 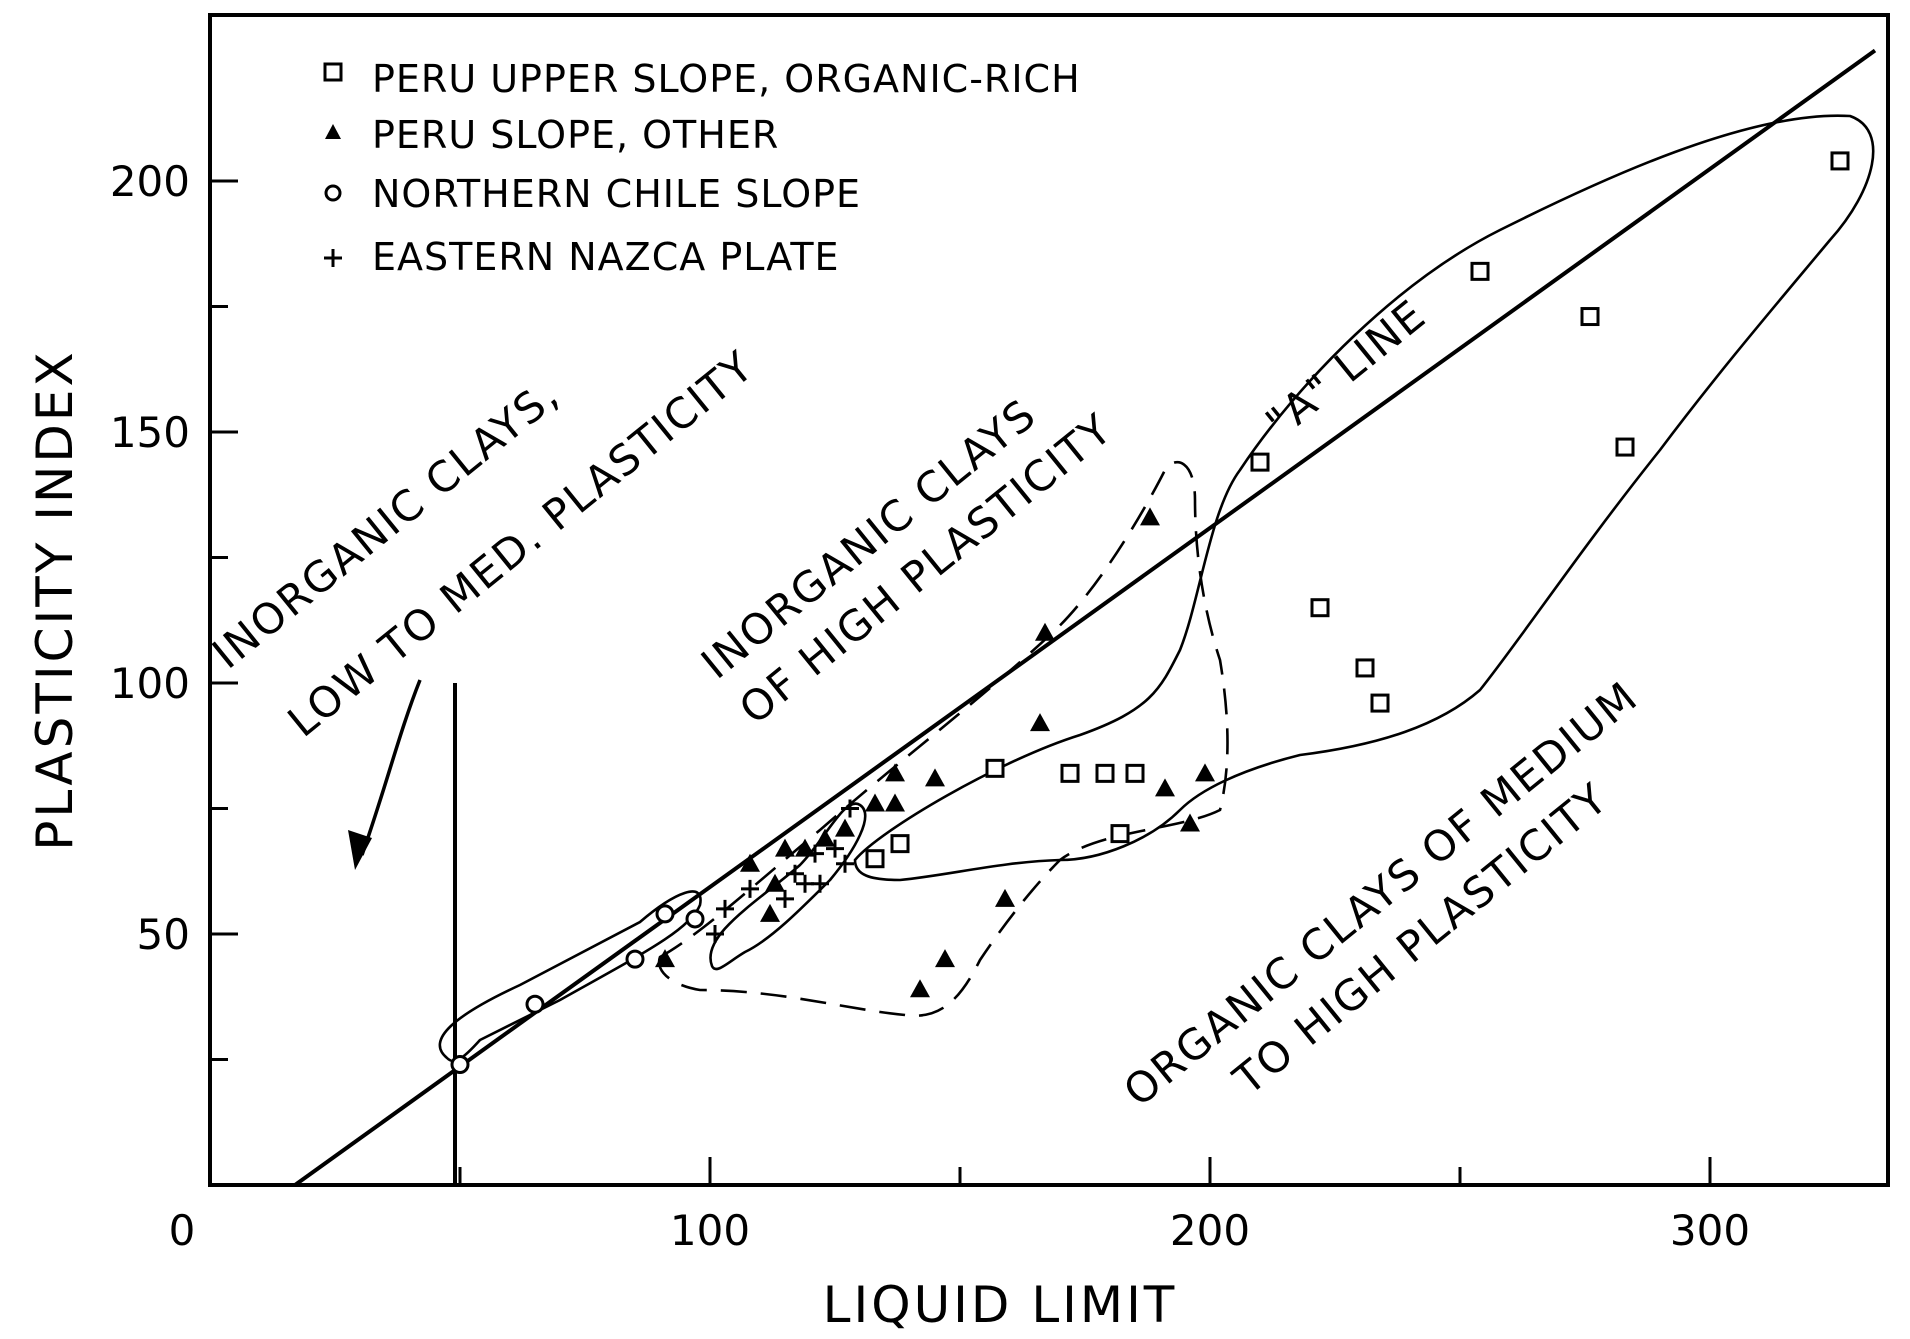 What do you see at coordinates (575, 135) in the screenshot?
I see `legend-label-peru-other: PERU SLOPE, OTHER` at bounding box center [575, 135].